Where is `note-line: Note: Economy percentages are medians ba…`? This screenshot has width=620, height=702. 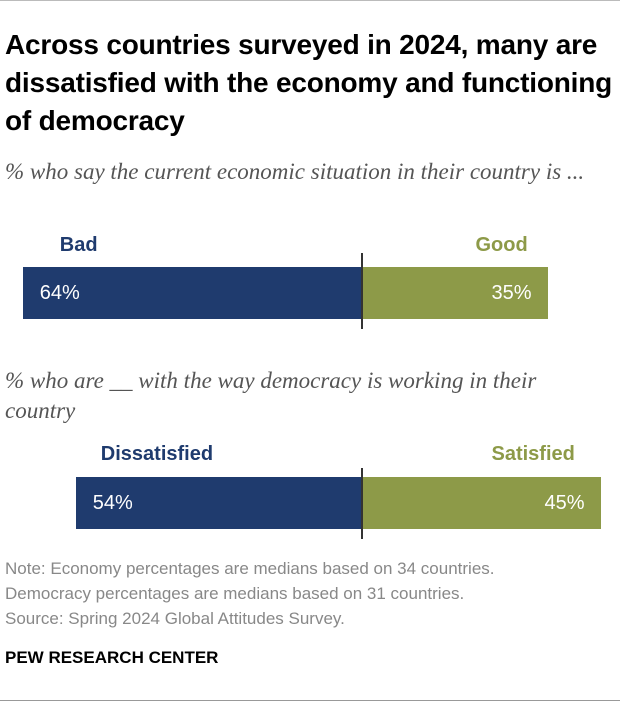 note-line: Note: Economy percentages are medians ba… is located at coordinates (250, 568).